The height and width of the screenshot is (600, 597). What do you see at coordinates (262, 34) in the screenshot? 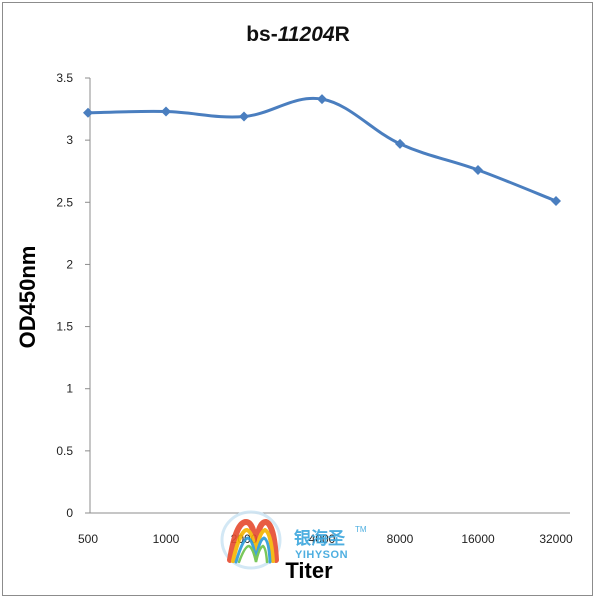
I see `chart-title-prefix: bs-` at bounding box center [262, 34].